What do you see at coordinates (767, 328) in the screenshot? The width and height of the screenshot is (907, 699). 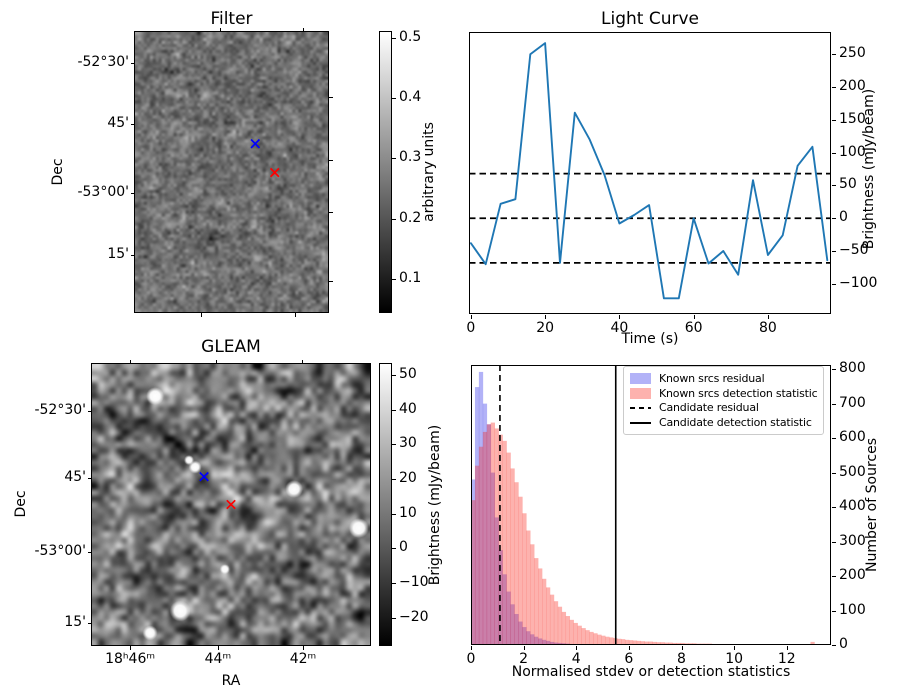 I see `x-tick-label: 80` at bounding box center [767, 328].